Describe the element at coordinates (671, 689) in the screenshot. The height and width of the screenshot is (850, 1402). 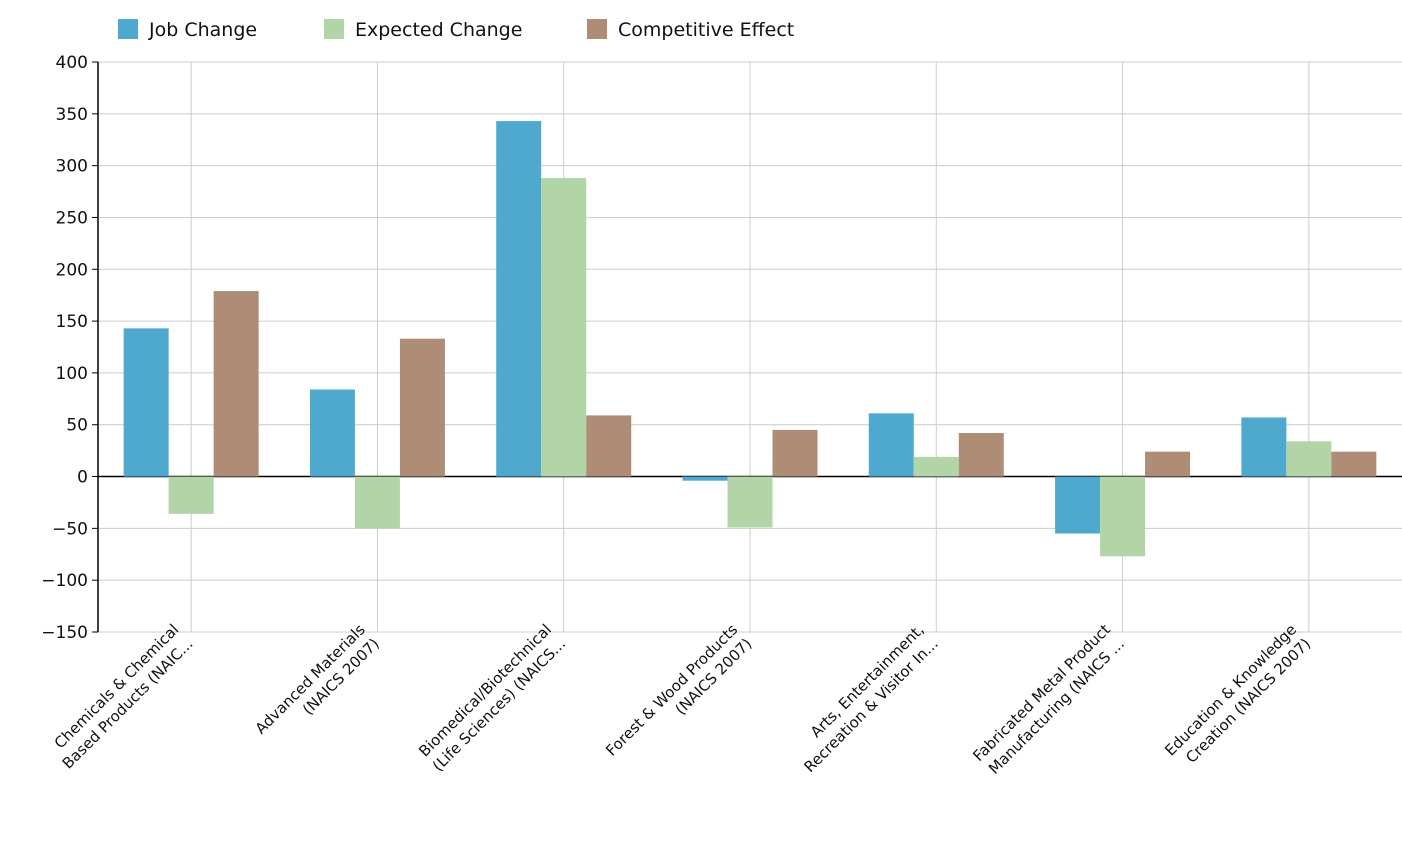
I see `category-label-line: Forest & Wood Products` at that location.